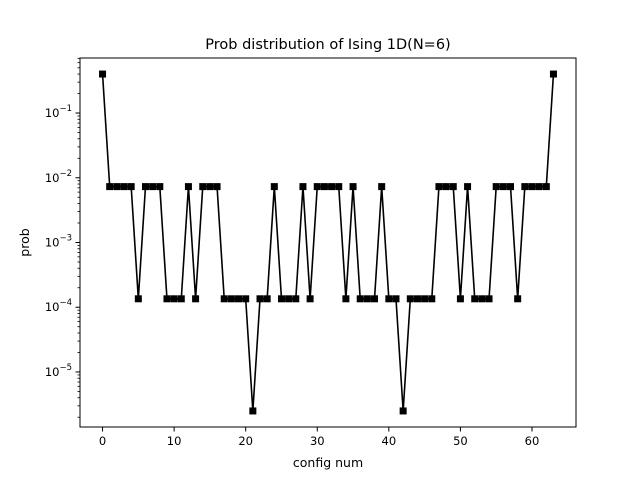 This screenshot has height=480, width=640. Describe the element at coordinates (389, 441) in the screenshot. I see `x-tick-label: 40` at that location.